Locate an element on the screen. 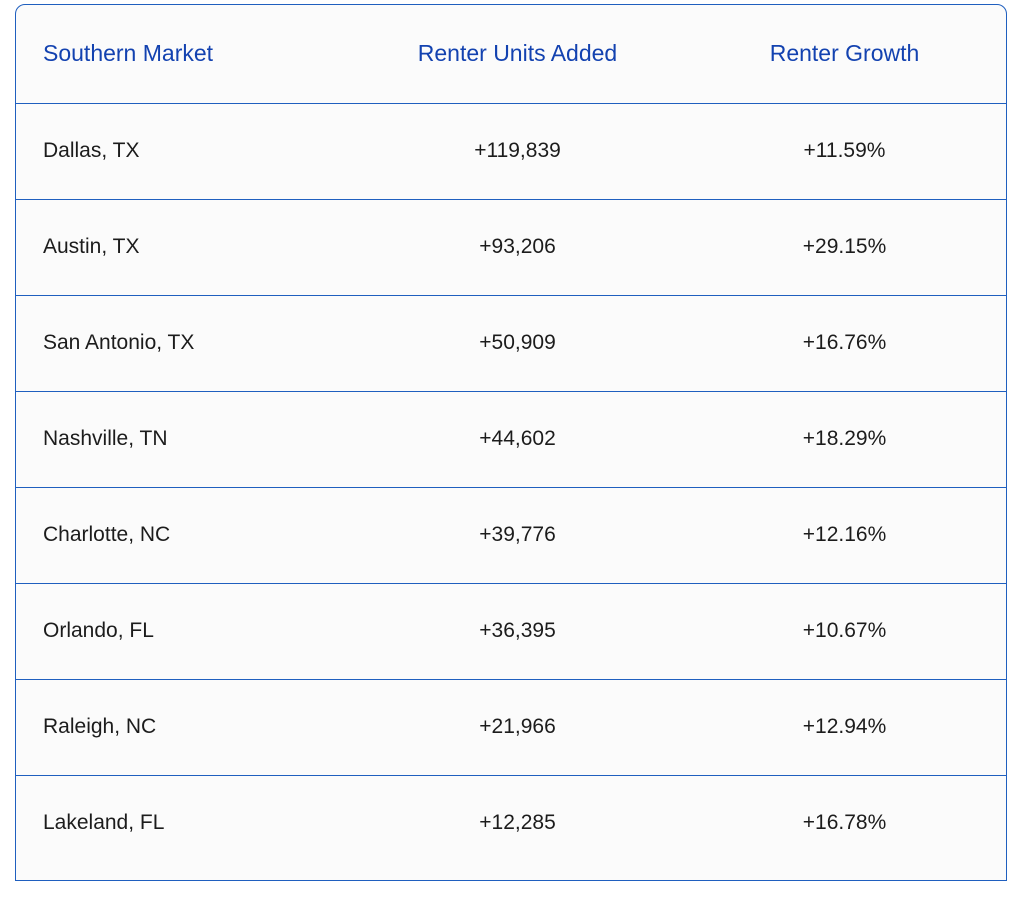 This screenshot has width=1024, height=898. market-cell: Dallas, TX is located at coordinates (184, 151).